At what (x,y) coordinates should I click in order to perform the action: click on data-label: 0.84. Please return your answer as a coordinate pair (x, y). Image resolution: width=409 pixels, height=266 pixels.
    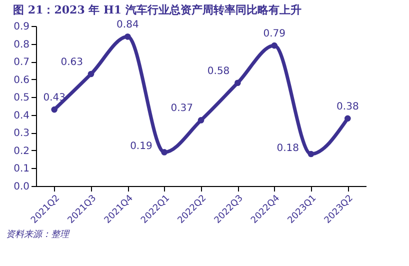
    Looking at the image, I should click on (127, 25).